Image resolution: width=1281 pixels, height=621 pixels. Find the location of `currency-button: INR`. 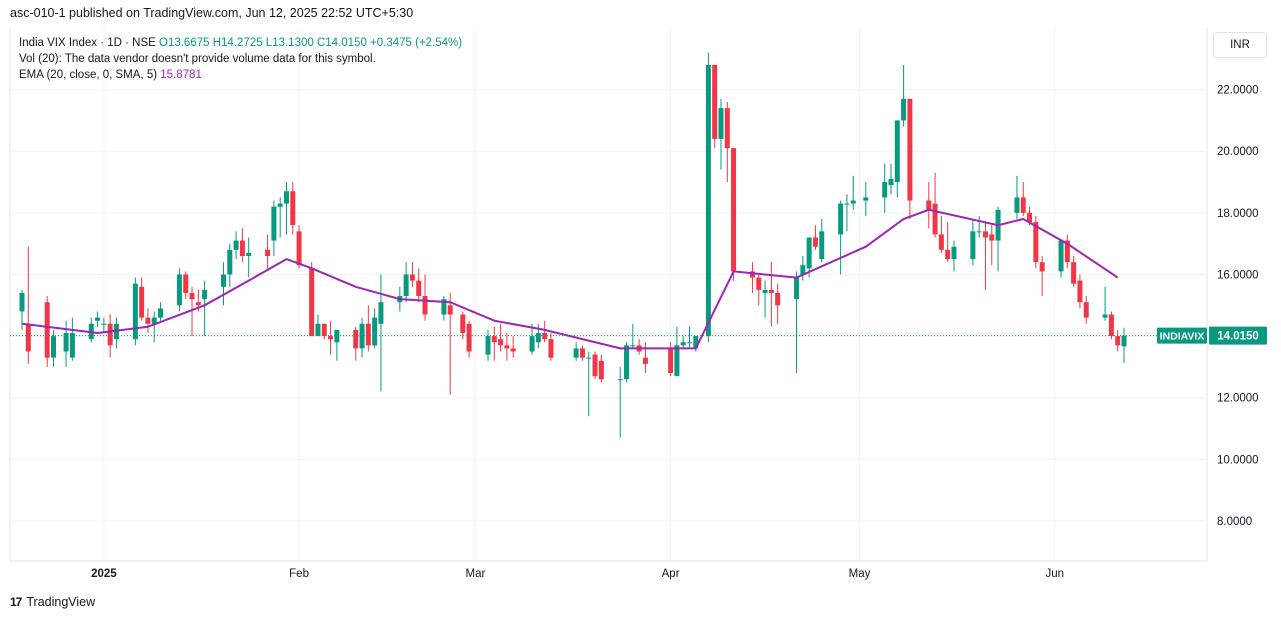

currency-button: INR is located at coordinates (1240, 45).